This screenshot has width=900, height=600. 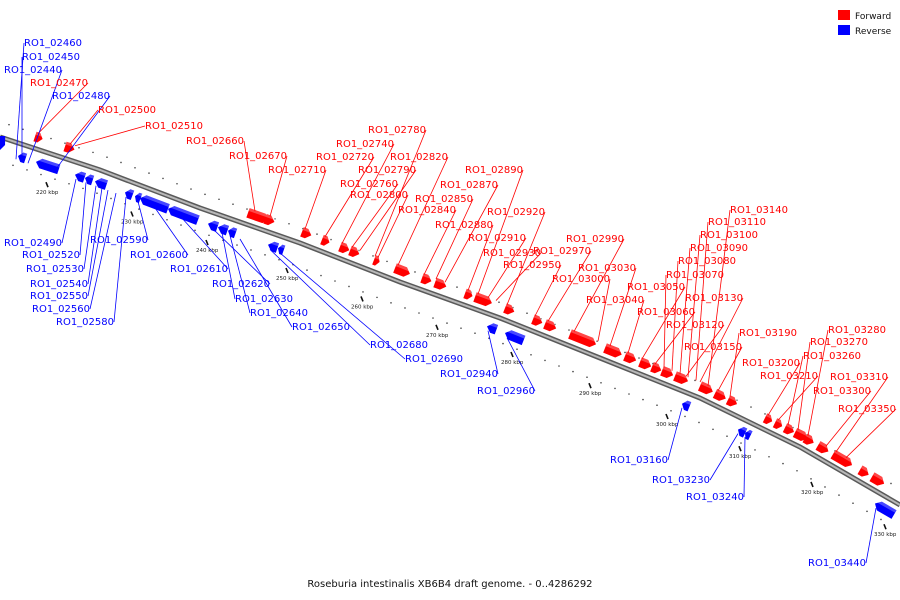 What do you see at coordinates (497, 238) in the screenshot?
I see `gene-label: RO1_02910` at bounding box center [497, 238].